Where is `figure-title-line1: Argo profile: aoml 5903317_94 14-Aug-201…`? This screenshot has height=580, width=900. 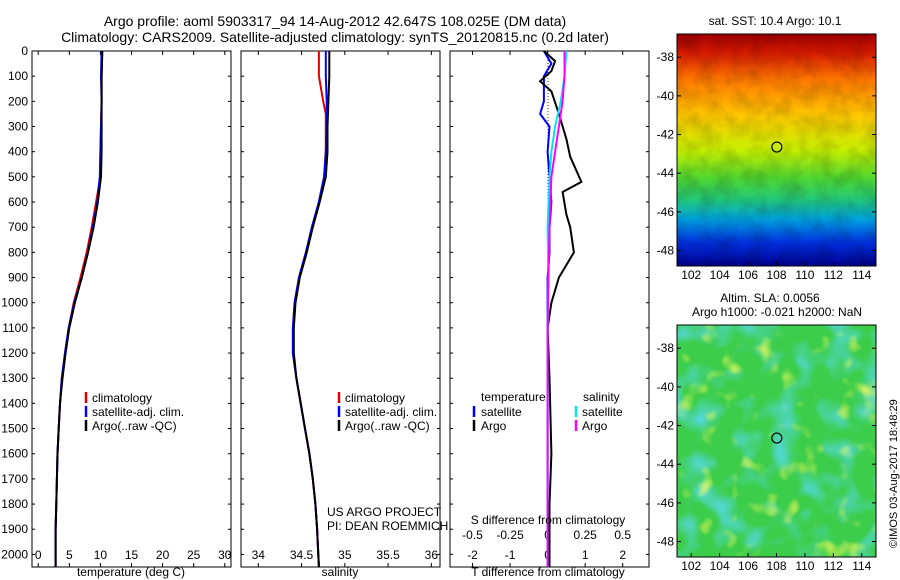 figure-title-line1: Argo profile: aoml 5903317_94 14-Aug-201… is located at coordinates (335, 21).